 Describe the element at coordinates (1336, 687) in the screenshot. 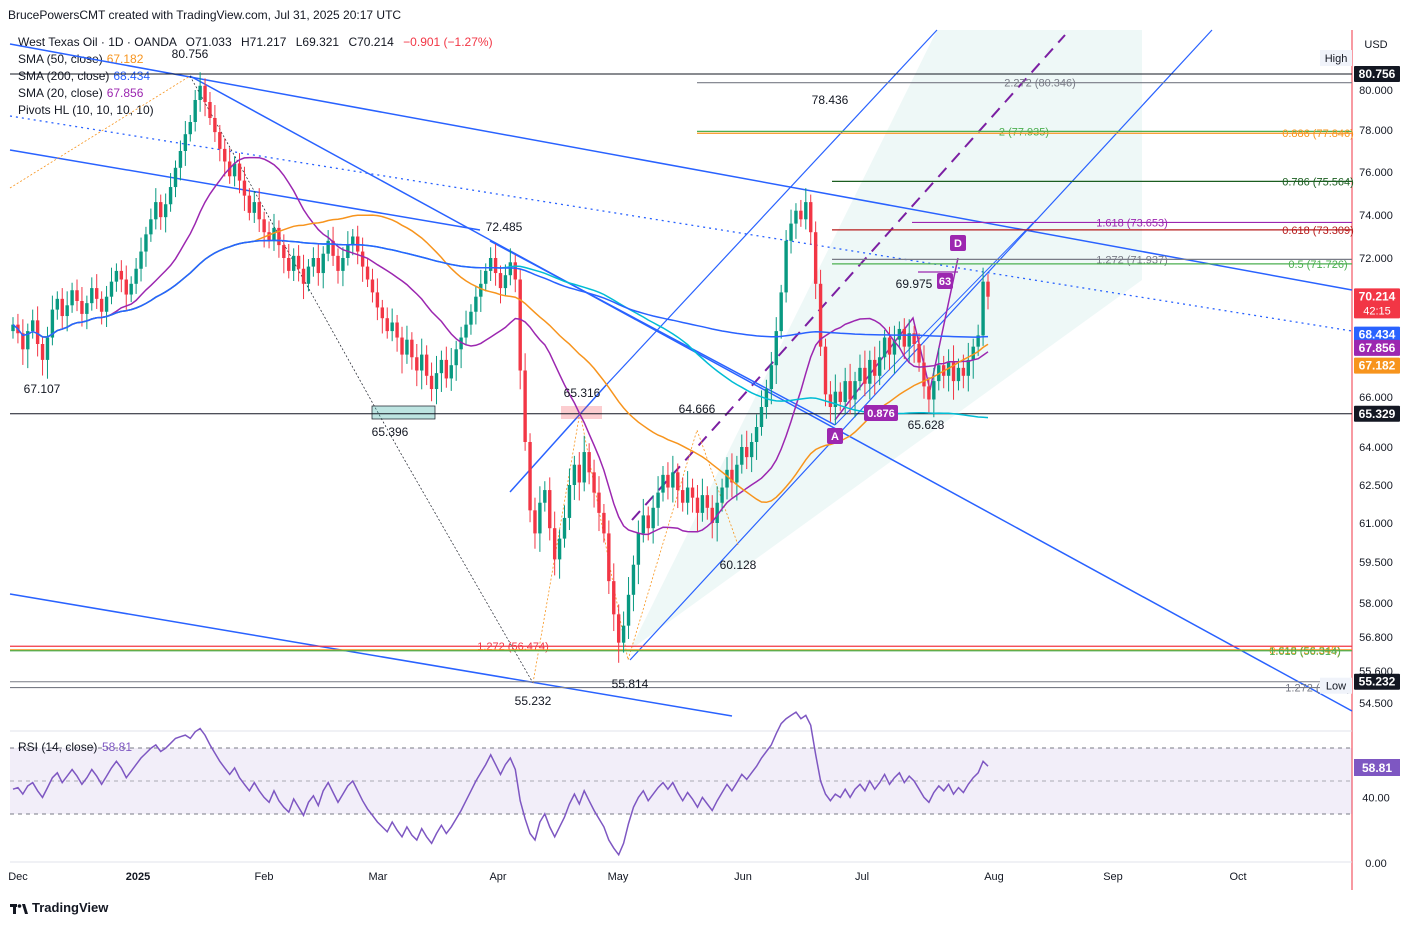

I see `high-low-label: Low` at that location.